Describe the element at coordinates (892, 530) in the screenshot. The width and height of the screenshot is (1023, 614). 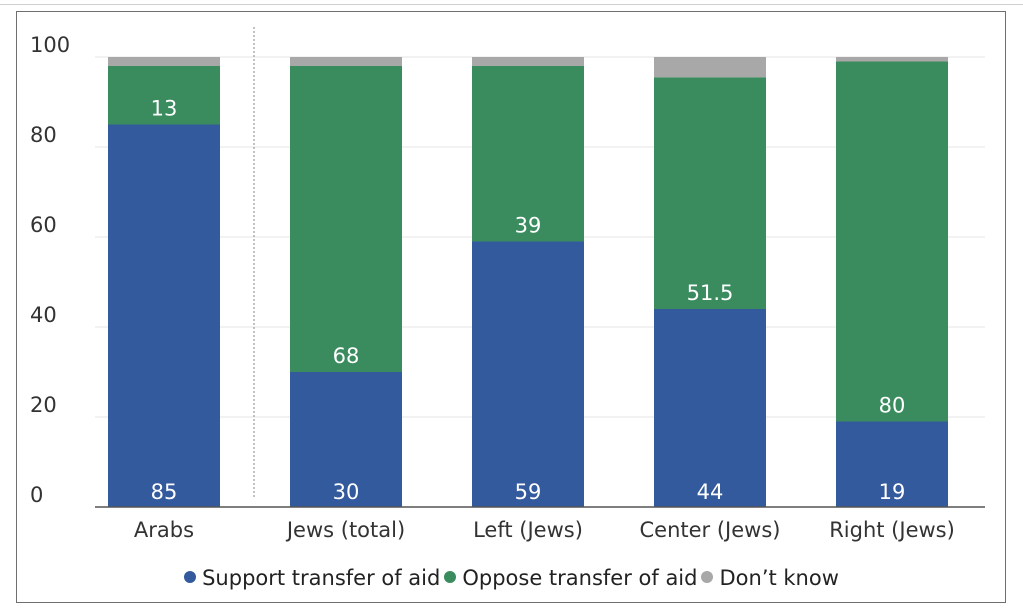
I see `x-tick-label: Right (Jews)` at that location.